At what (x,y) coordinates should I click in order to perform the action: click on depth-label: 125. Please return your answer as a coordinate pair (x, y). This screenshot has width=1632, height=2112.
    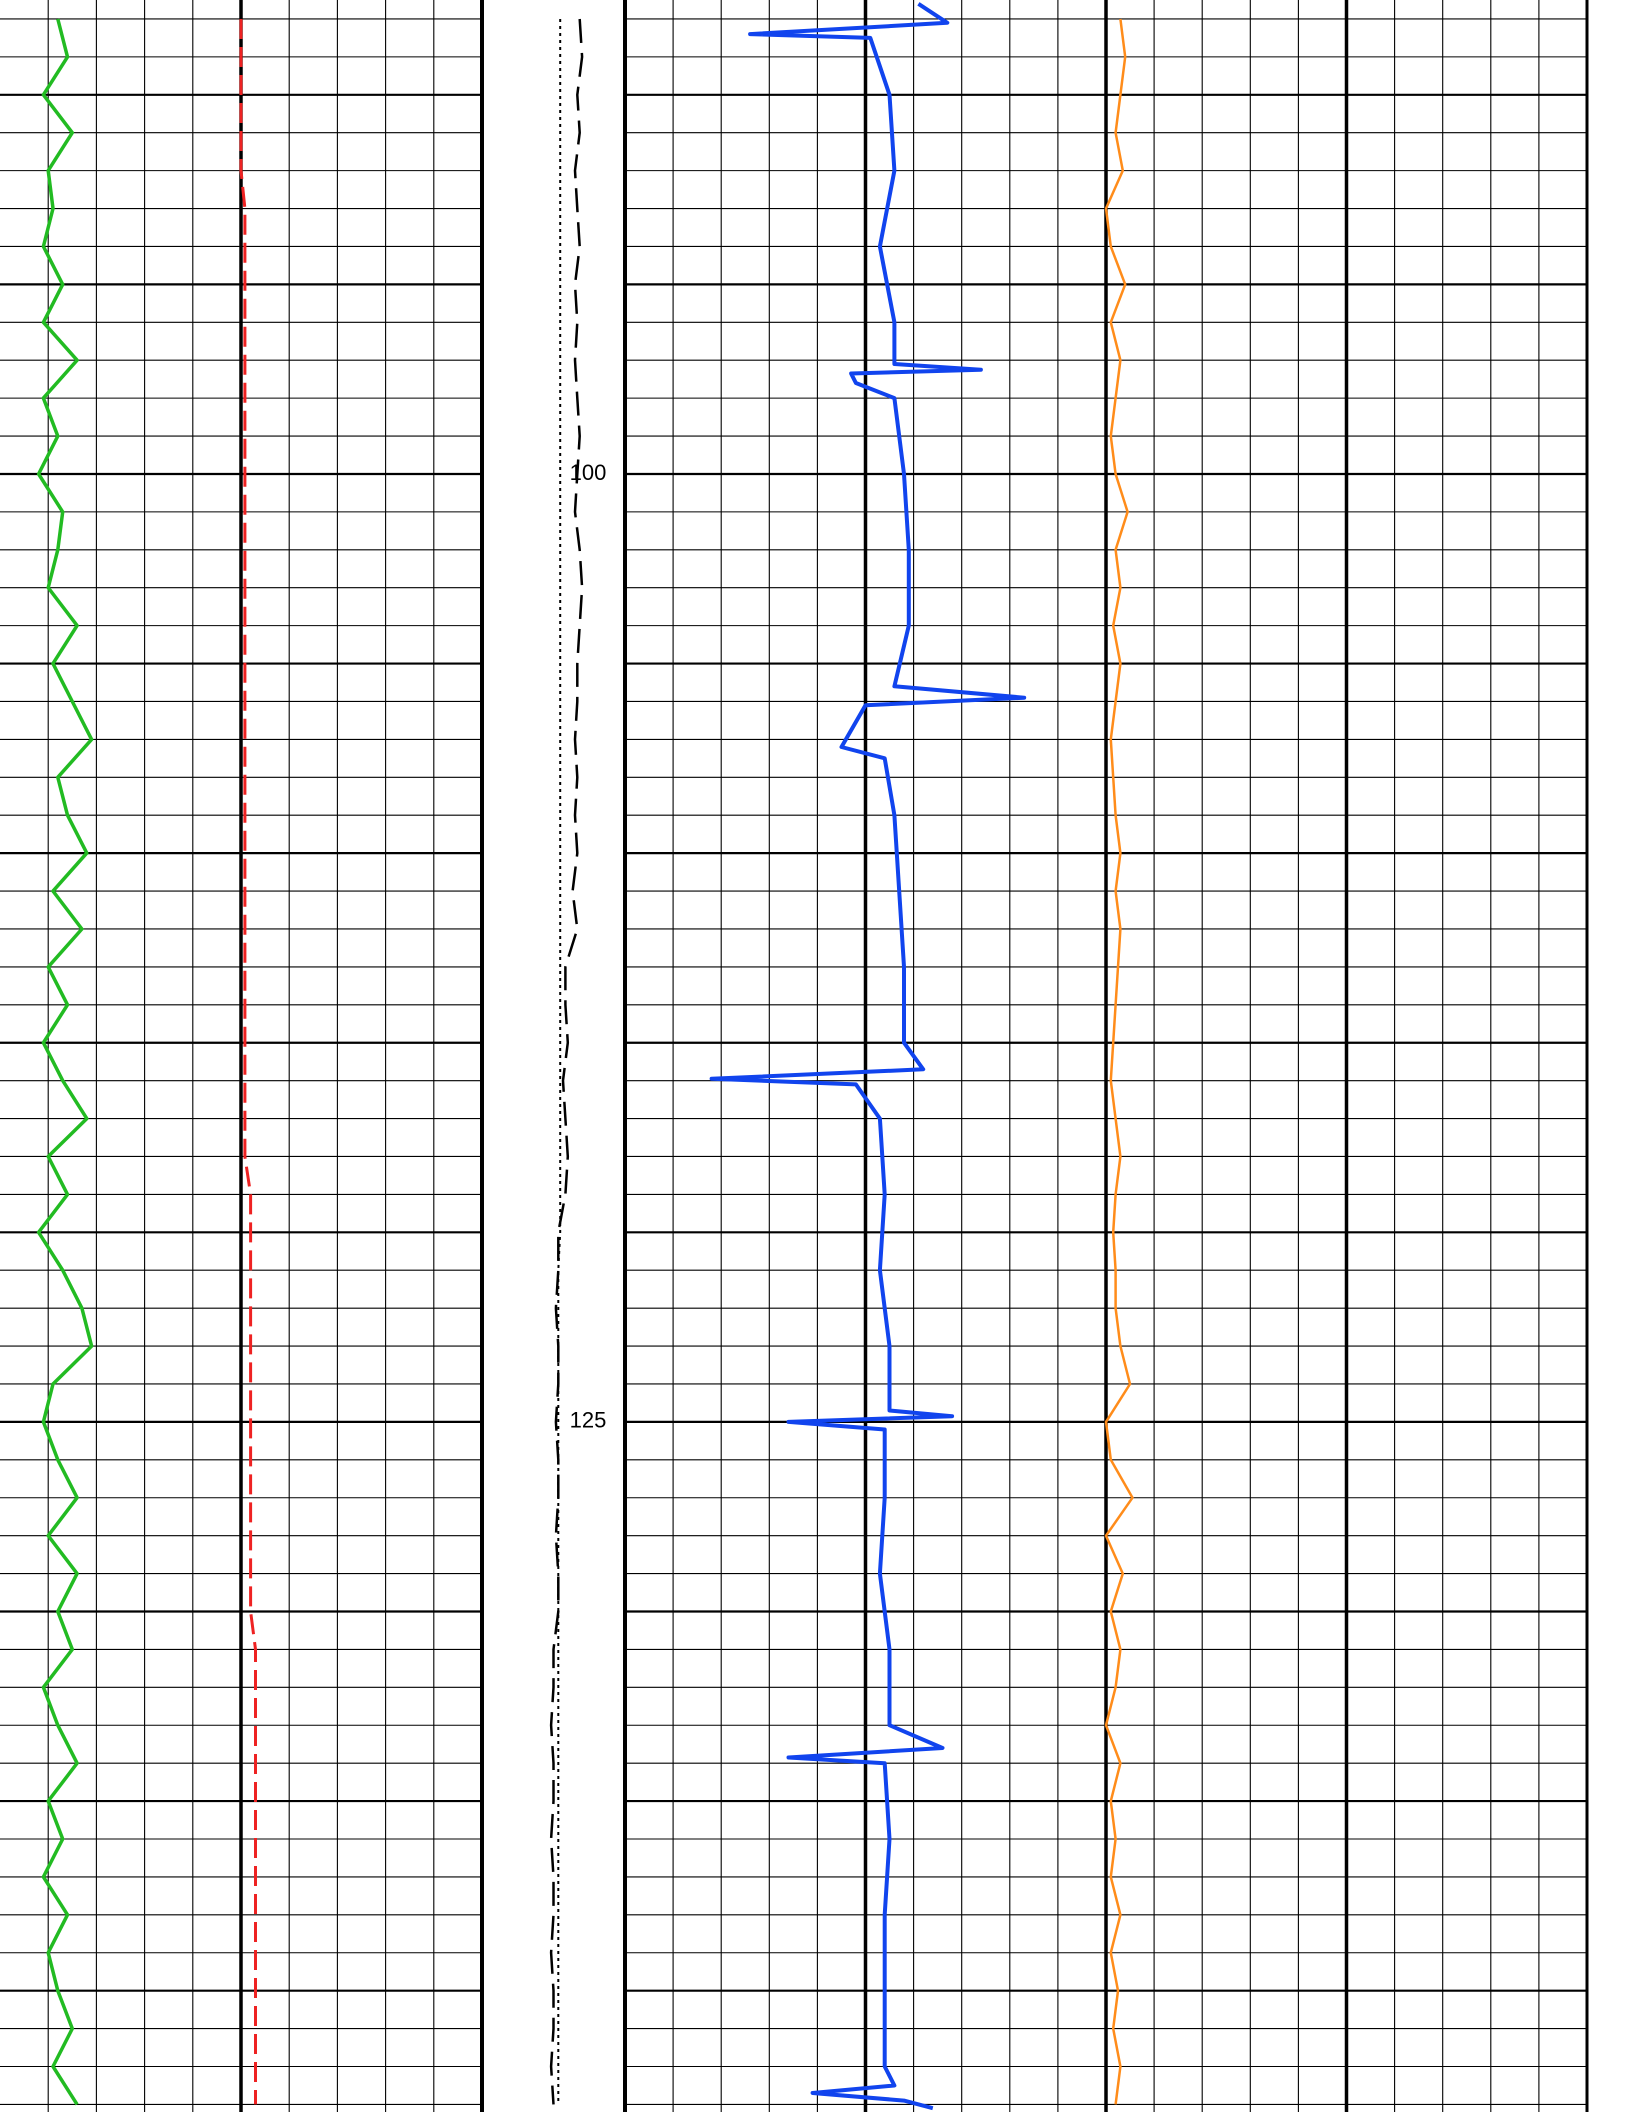
    Looking at the image, I should click on (588, 1420).